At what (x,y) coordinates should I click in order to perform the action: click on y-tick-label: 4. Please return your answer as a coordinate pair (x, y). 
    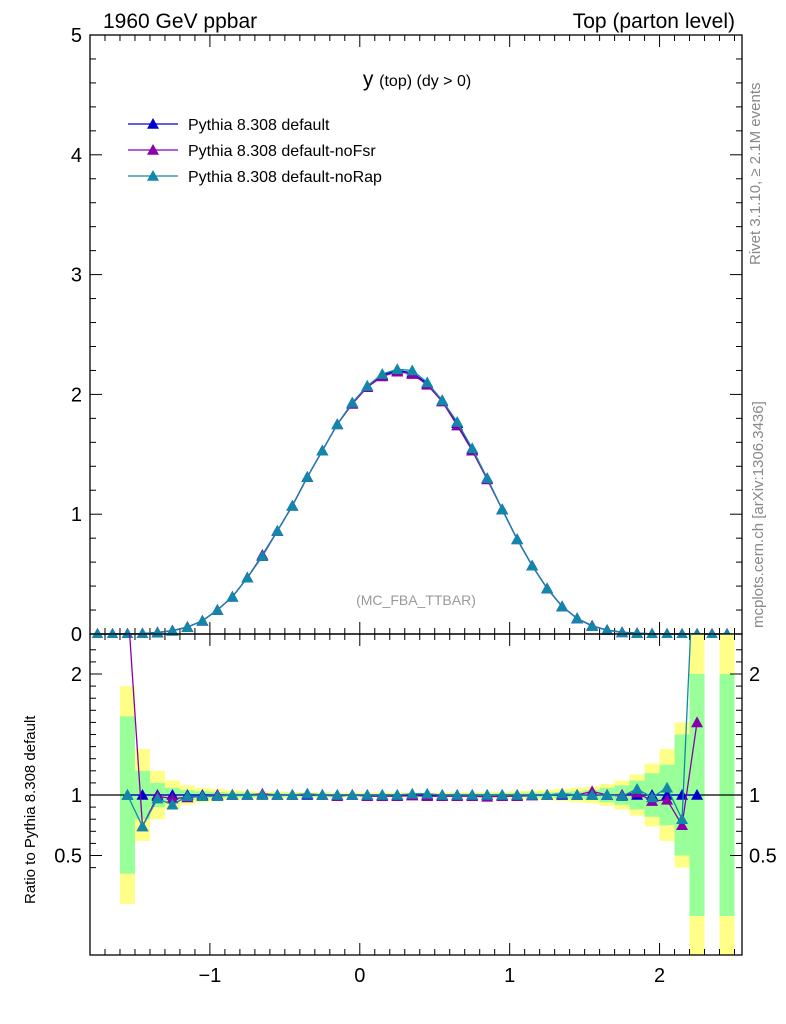
    Looking at the image, I should click on (76, 156).